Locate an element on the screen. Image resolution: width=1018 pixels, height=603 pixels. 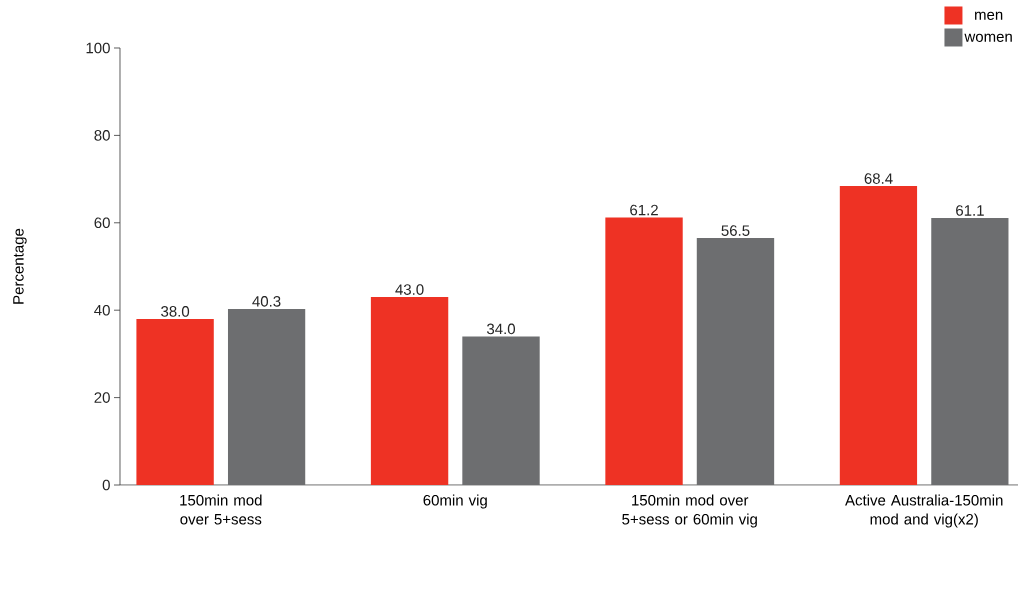
legend-label: men is located at coordinates (989, 15).